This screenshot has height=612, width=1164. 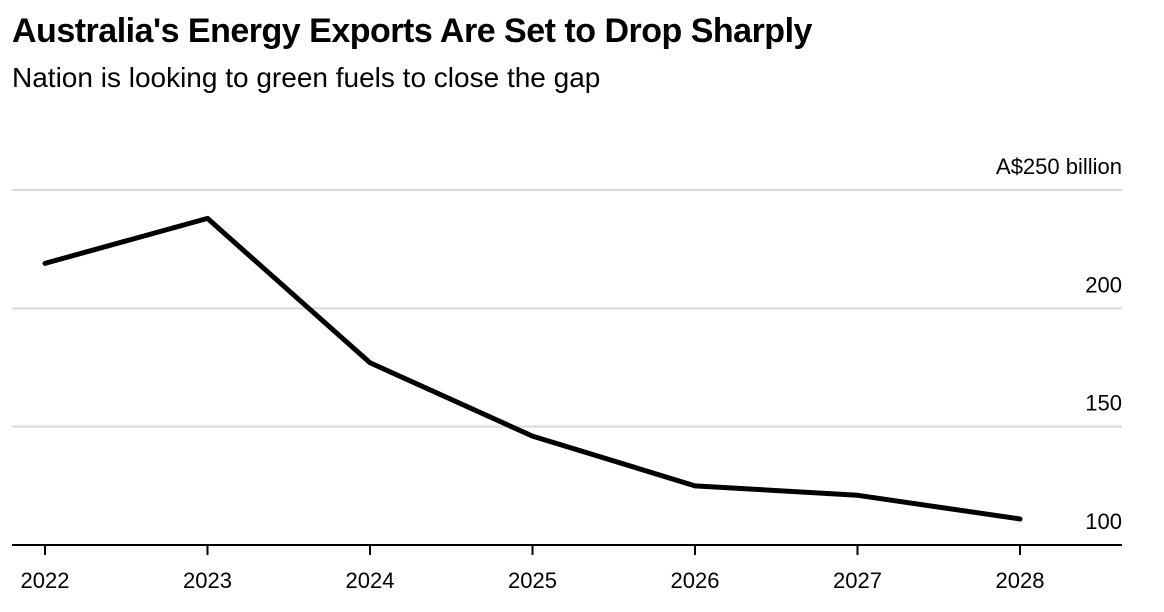 What do you see at coordinates (695, 580) in the screenshot?
I see `x-tick-label: 2026` at bounding box center [695, 580].